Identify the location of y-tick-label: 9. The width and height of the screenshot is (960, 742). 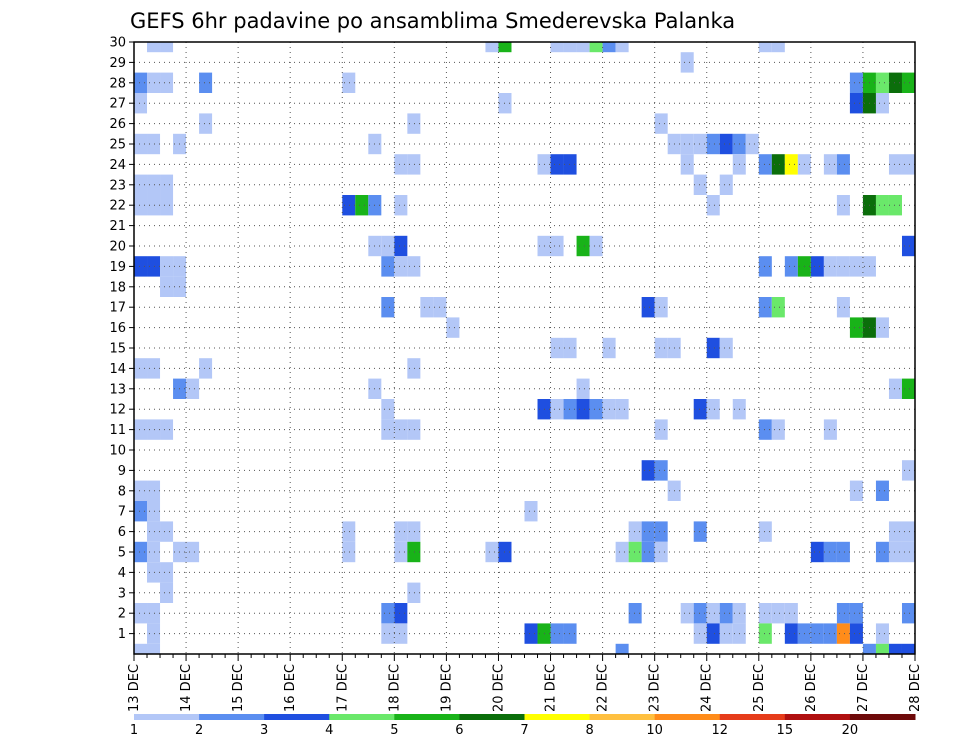
(122, 471).